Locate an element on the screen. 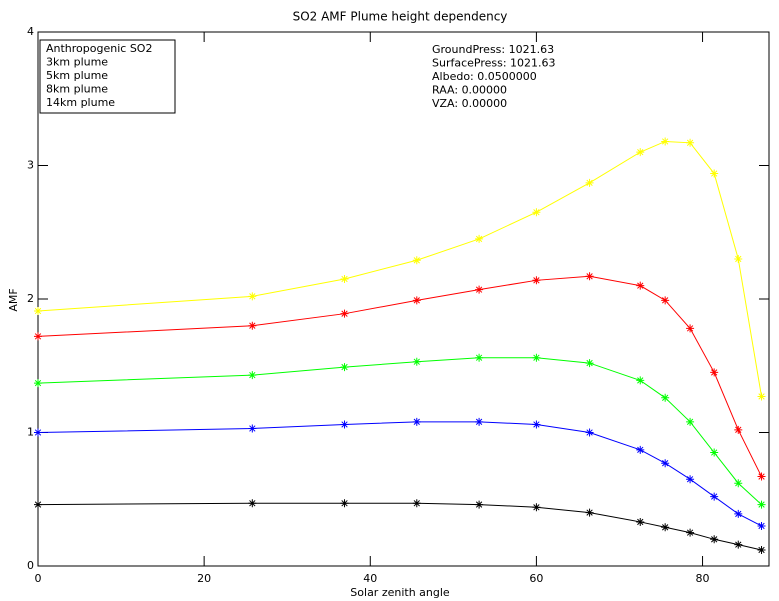 The image size is (779, 601). x-tick-label: 60 is located at coordinates (536, 578).